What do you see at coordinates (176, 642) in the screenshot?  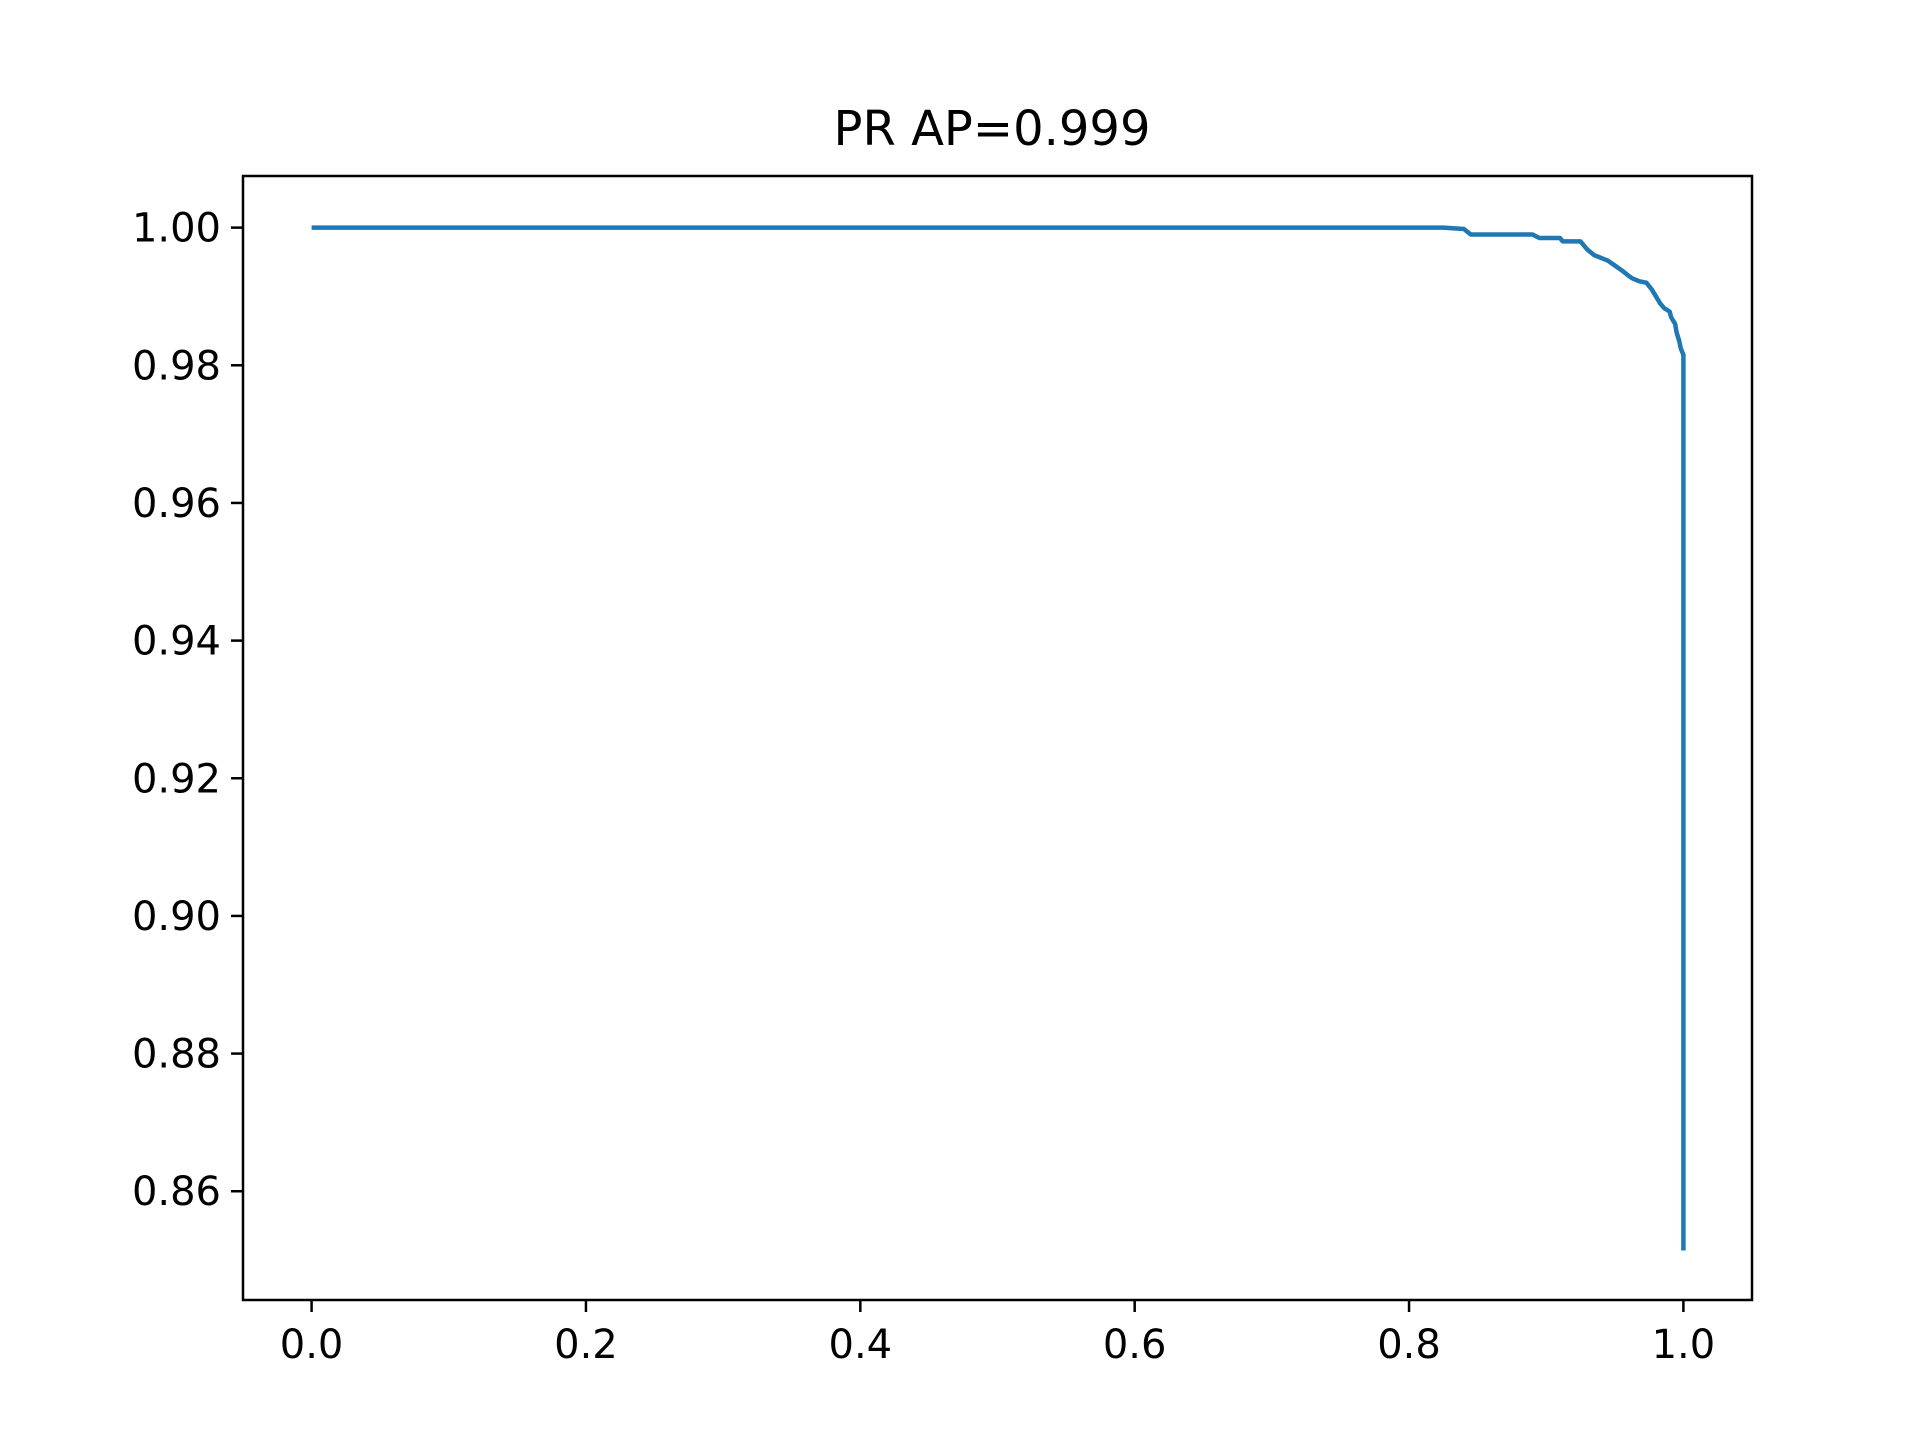 I see `y-tick-label: 0.94` at bounding box center [176, 642].